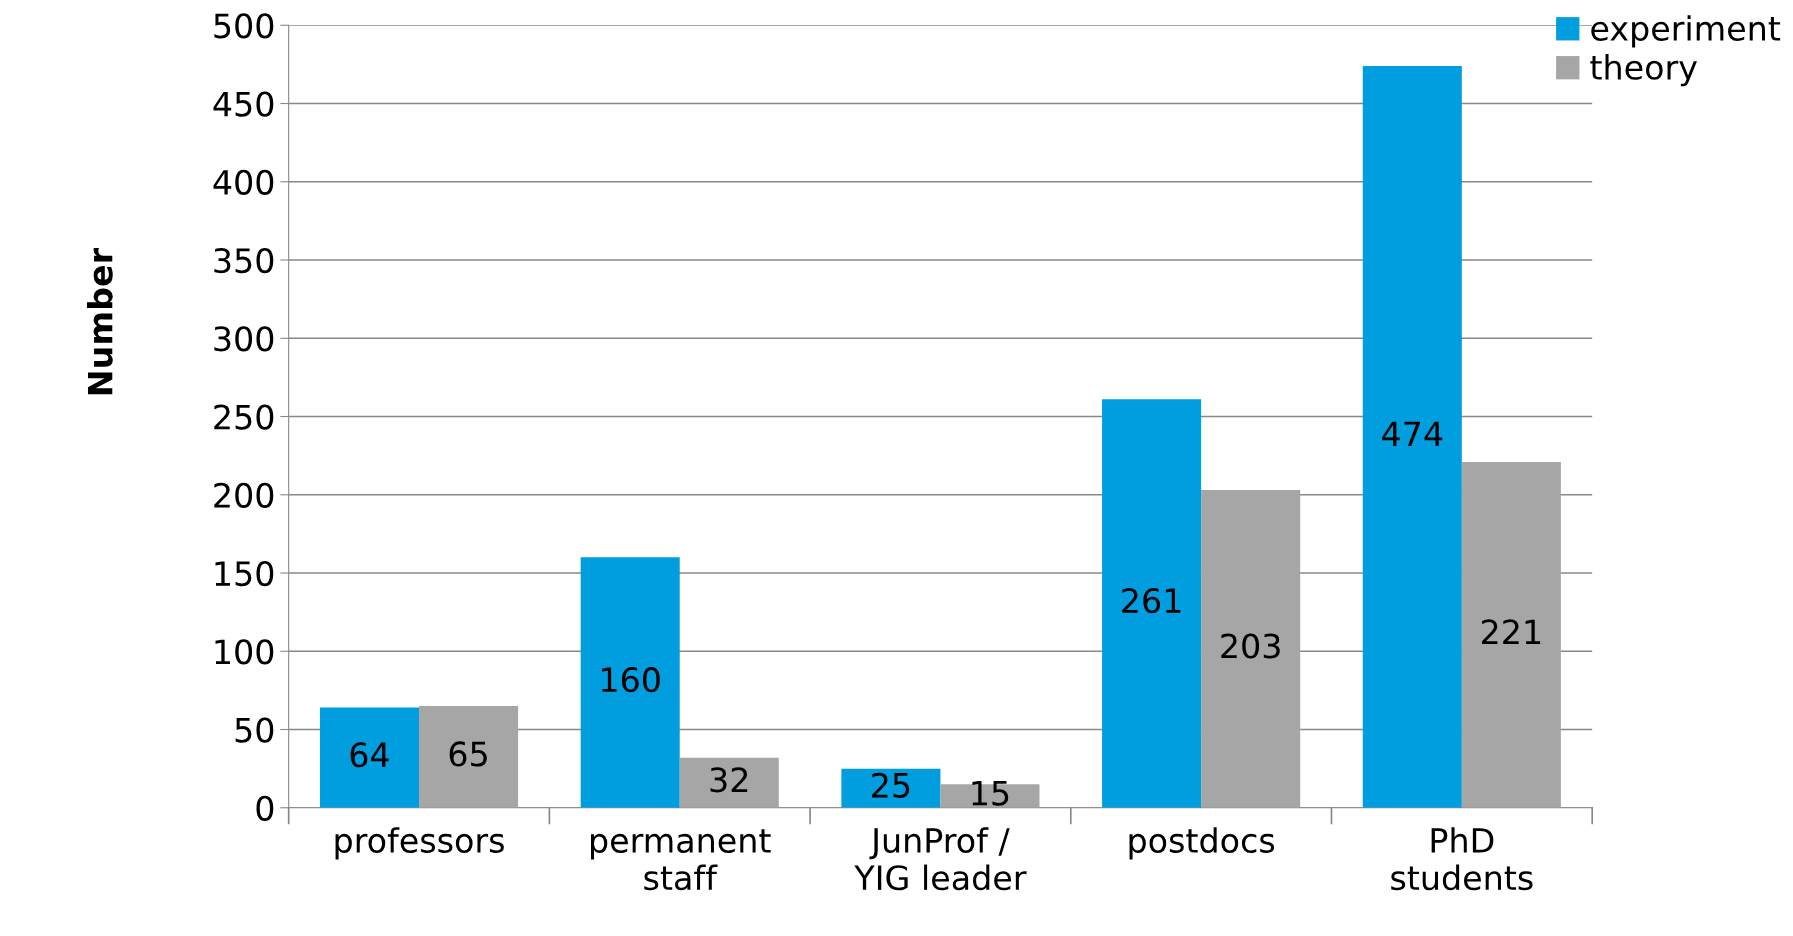 This screenshot has height=936, width=1793. Describe the element at coordinates (940, 859) in the screenshot. I see `x-tick-label: JunProf / YIG leader` at that location.